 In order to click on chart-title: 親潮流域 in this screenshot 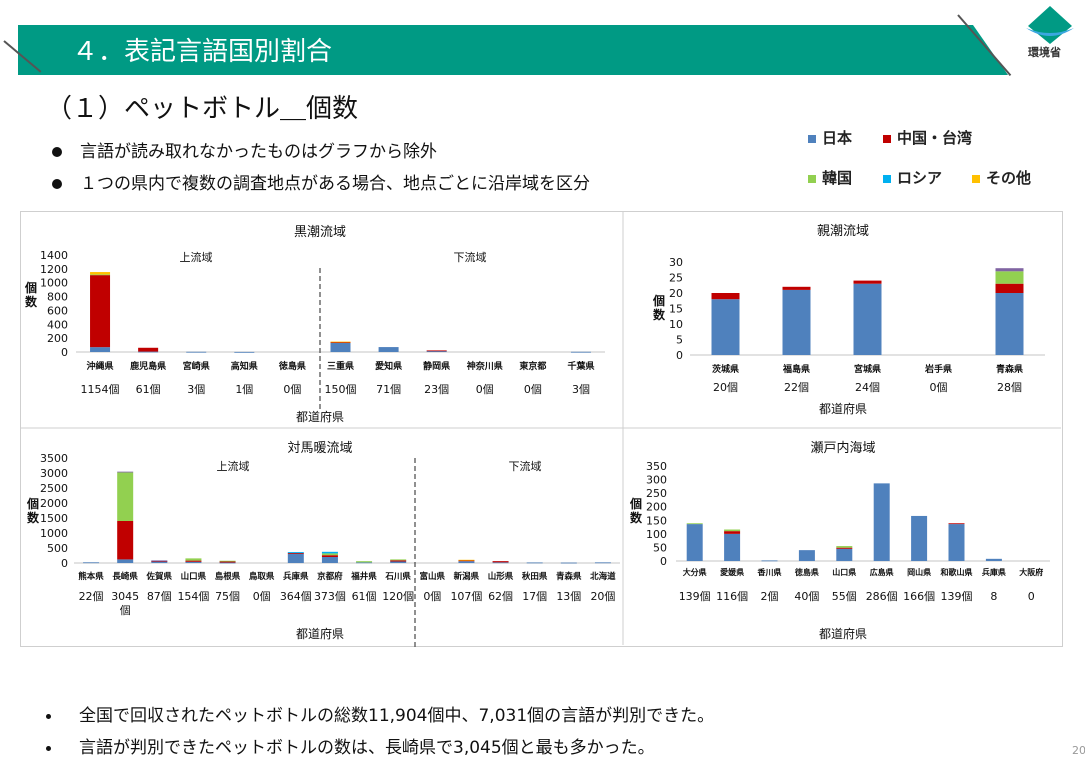, I will do `click(843, 231)`.